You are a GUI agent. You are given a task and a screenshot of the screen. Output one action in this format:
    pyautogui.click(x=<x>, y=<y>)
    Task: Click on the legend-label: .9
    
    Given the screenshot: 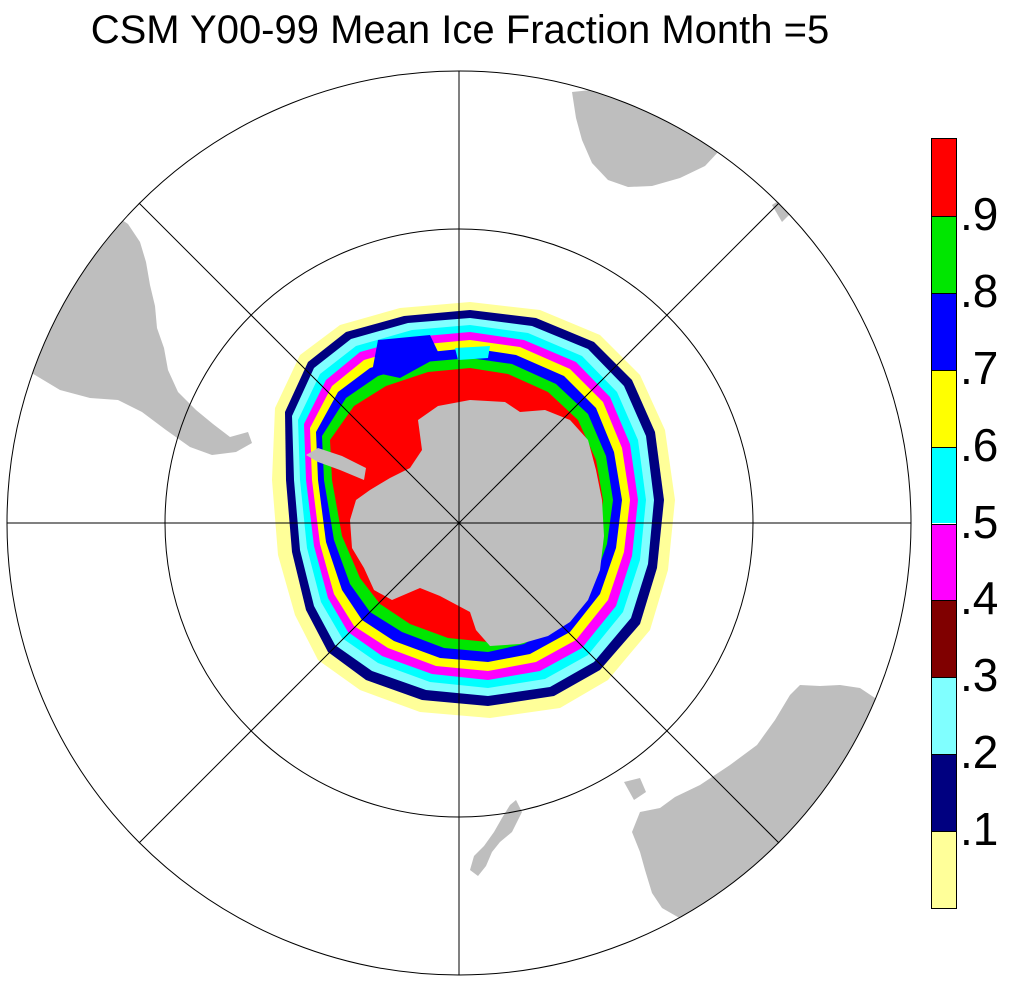 What is the action you would take?
    pyautogui.click(x=979, y=213)
    